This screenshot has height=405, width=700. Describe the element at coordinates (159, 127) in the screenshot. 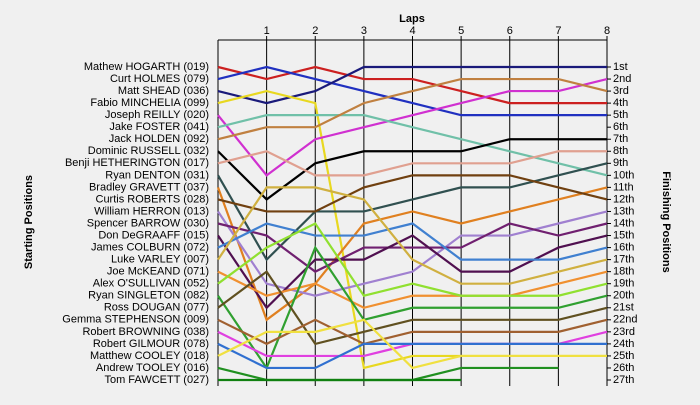

I see `starting-label: Jake FOSTER (041)` at that location.